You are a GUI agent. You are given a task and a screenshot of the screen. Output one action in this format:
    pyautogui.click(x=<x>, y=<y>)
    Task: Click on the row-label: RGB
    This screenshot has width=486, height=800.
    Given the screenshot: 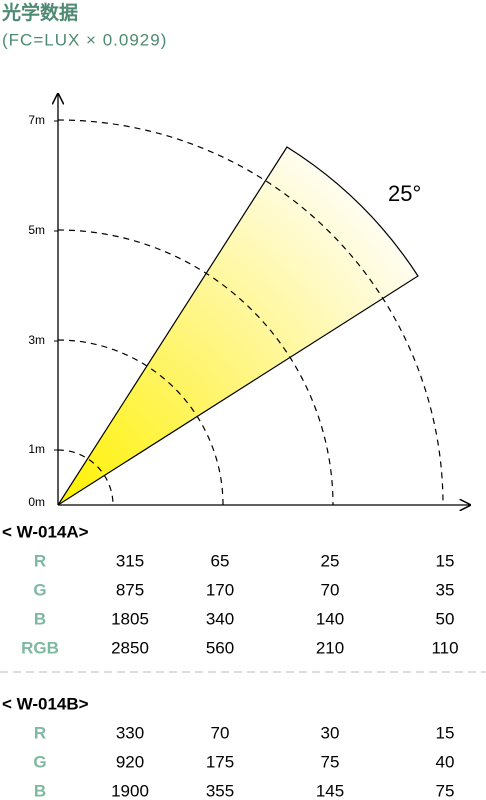 What is the action you would take?
    pyautogui.click(x=40, y=647)
    